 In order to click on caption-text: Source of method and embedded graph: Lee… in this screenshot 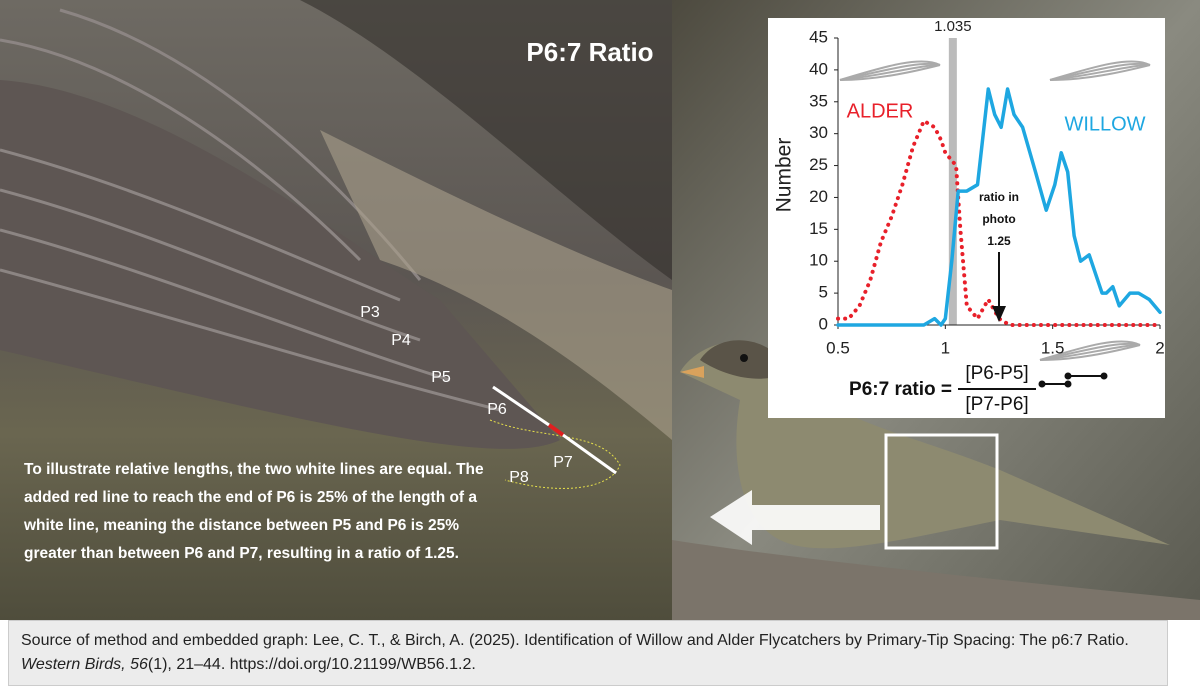, I will do `click(575, 640)`.